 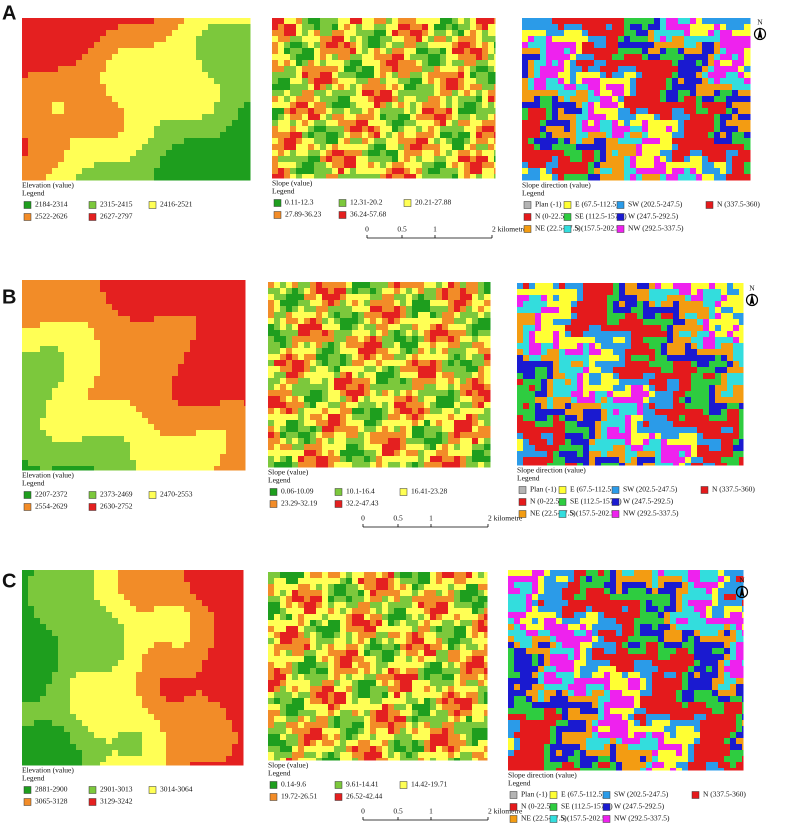 What do you see at coordinates (760, 22) in the screenshot?
I see `north-label: N` at bounding box center [760, 22].